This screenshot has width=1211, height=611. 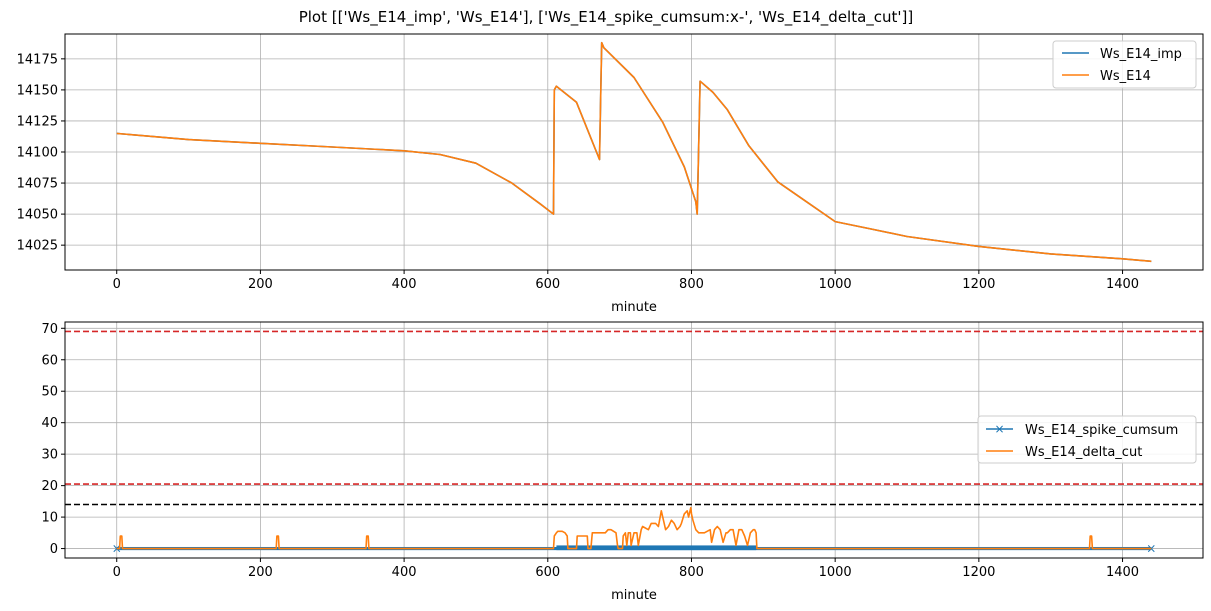 I want to click on y-tick-label: 10, so click(x=49, y=518).